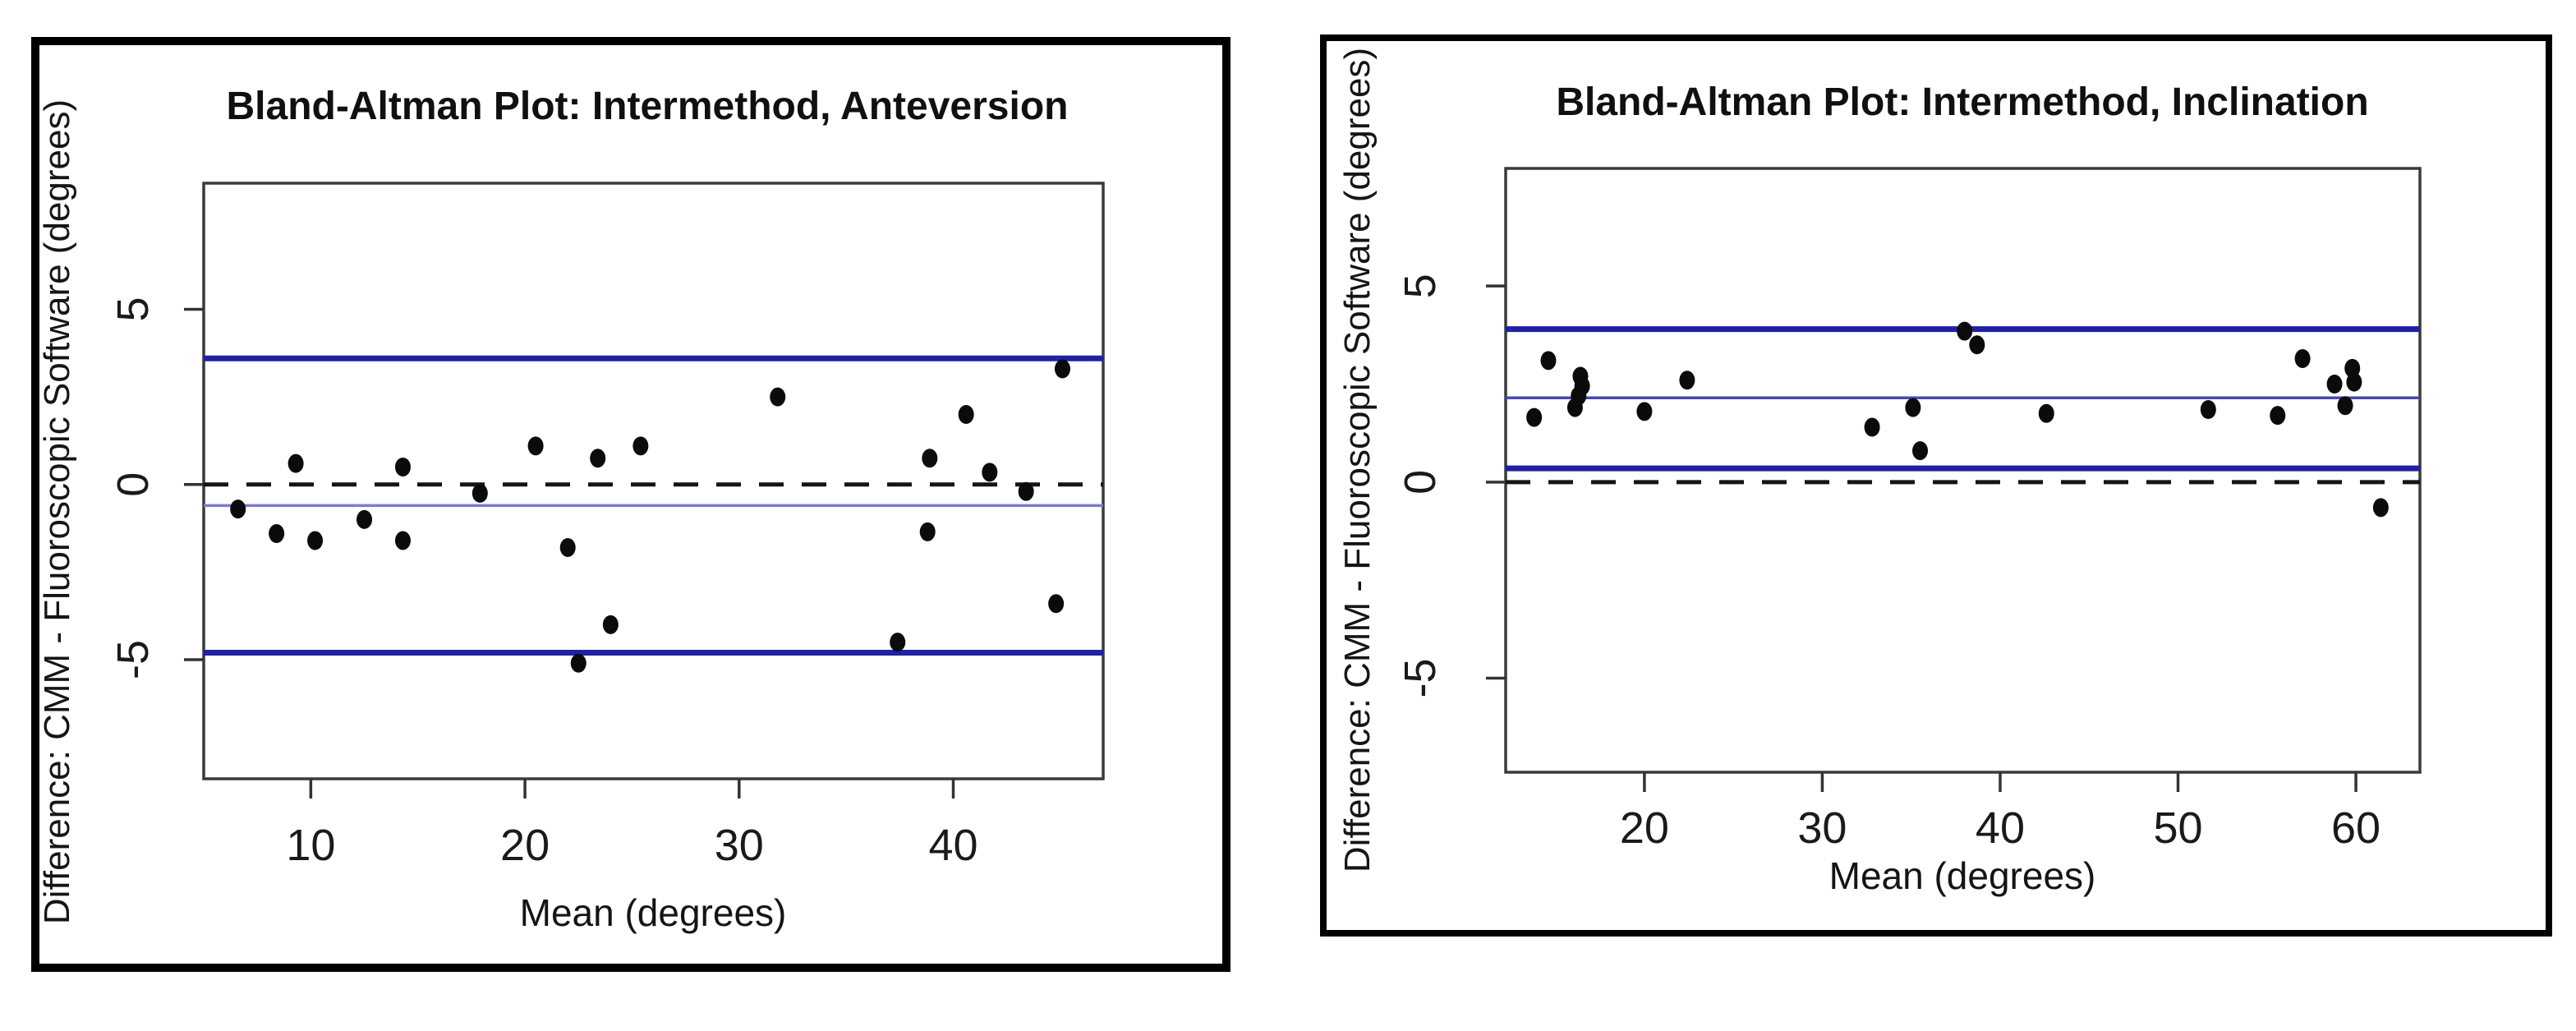  Describe the element at coordinates (310, 845) in the screenshot. I see `x-tick-label: 10` at that location.